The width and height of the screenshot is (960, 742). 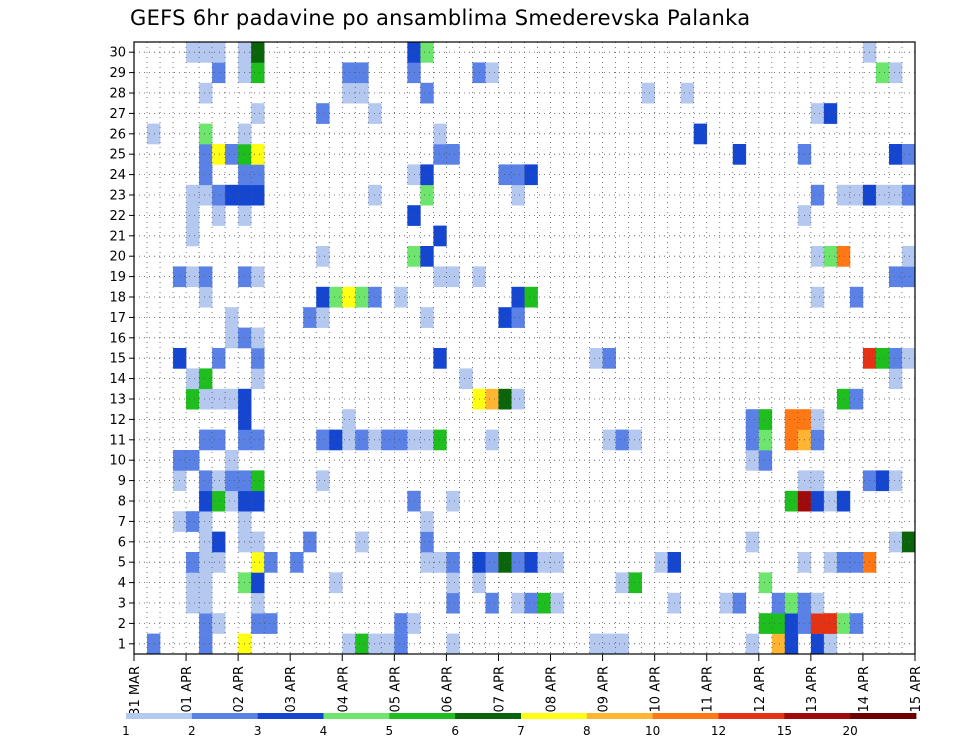 I want to click on x-tick-label: 01 APR, so click(x=187, y=689).